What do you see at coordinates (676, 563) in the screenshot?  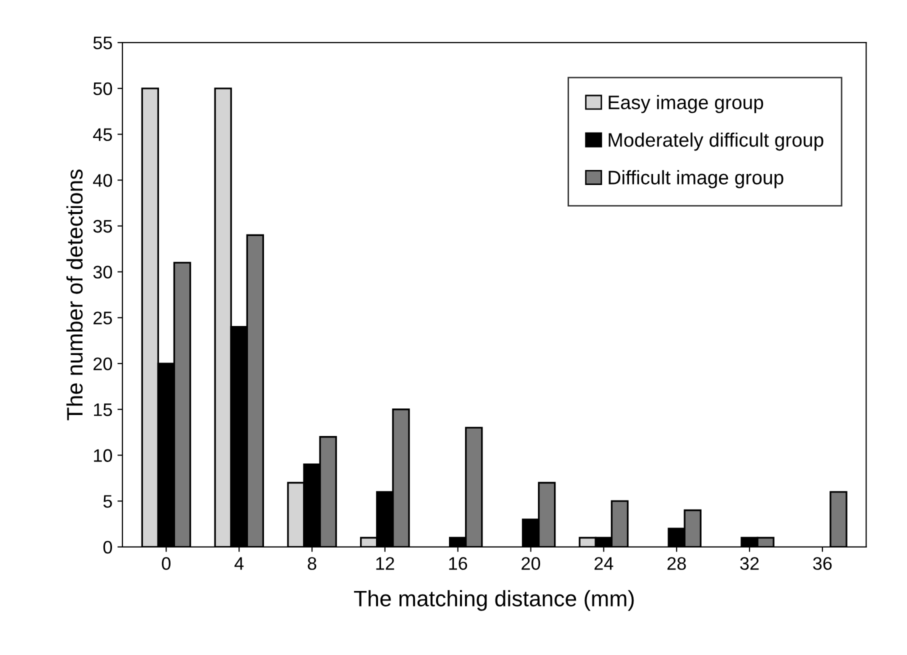 I see `x-tick-label: 28` at bounding box center [676, 563].